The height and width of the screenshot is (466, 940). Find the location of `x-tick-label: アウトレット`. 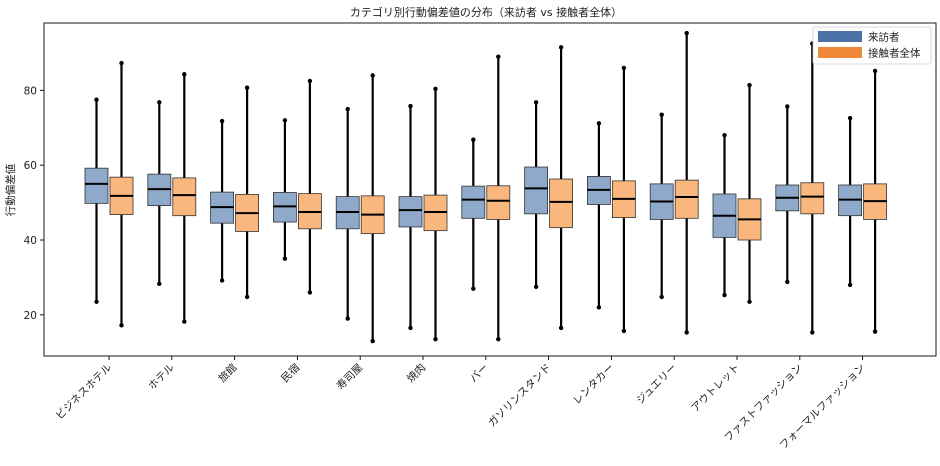

x-tick-label: アウトレット is located at coordinates (715, 388).